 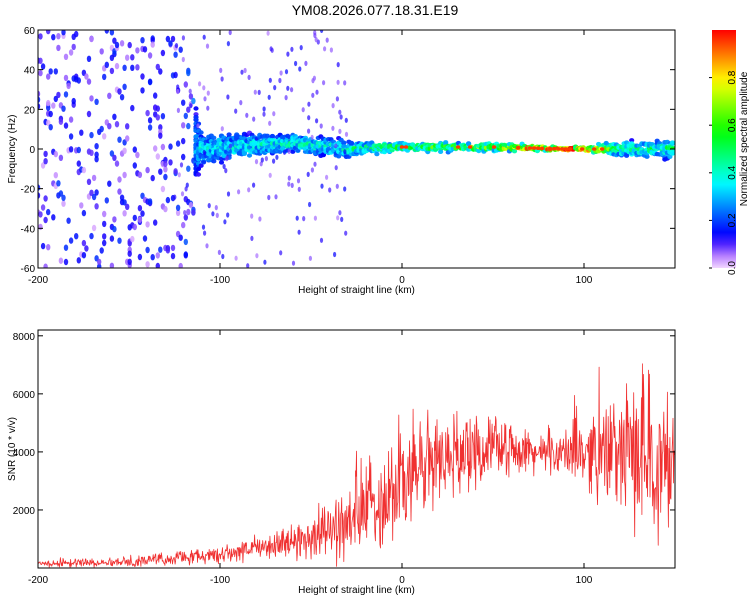 I want to click on colorbar, so click(x=724, y=149).